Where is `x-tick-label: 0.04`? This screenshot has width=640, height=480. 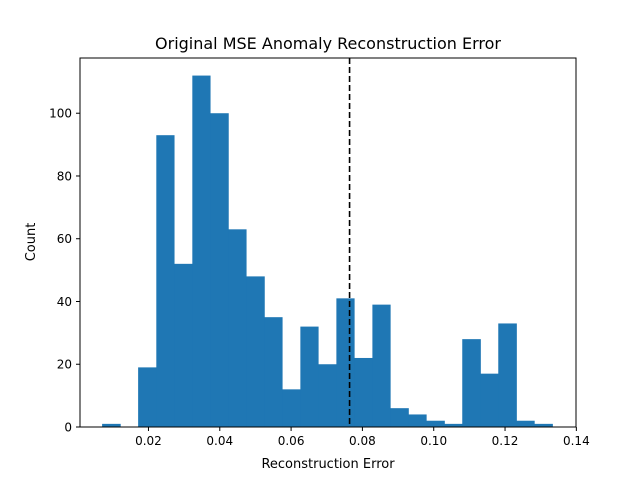
x-tick-label: 0.04 is located at coordinates (219, 441).